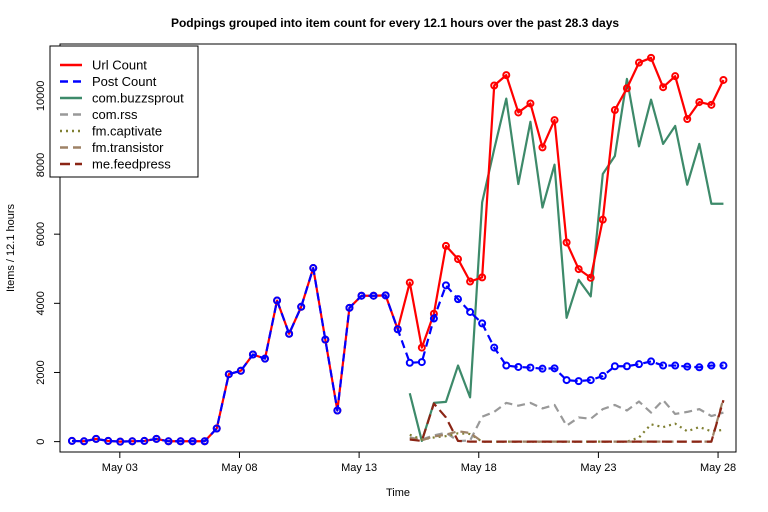 The width and height of the screenshot is (768, 512). I want to click on legend-label: Post Count, so click(124, 81).